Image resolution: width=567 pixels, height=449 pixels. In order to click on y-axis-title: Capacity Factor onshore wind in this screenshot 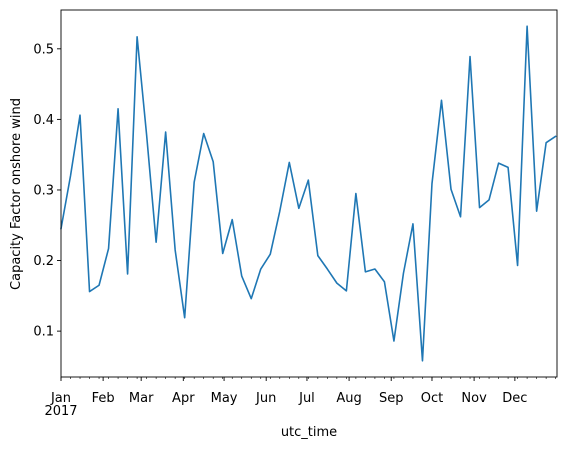, I will do `click(16, 194)`.